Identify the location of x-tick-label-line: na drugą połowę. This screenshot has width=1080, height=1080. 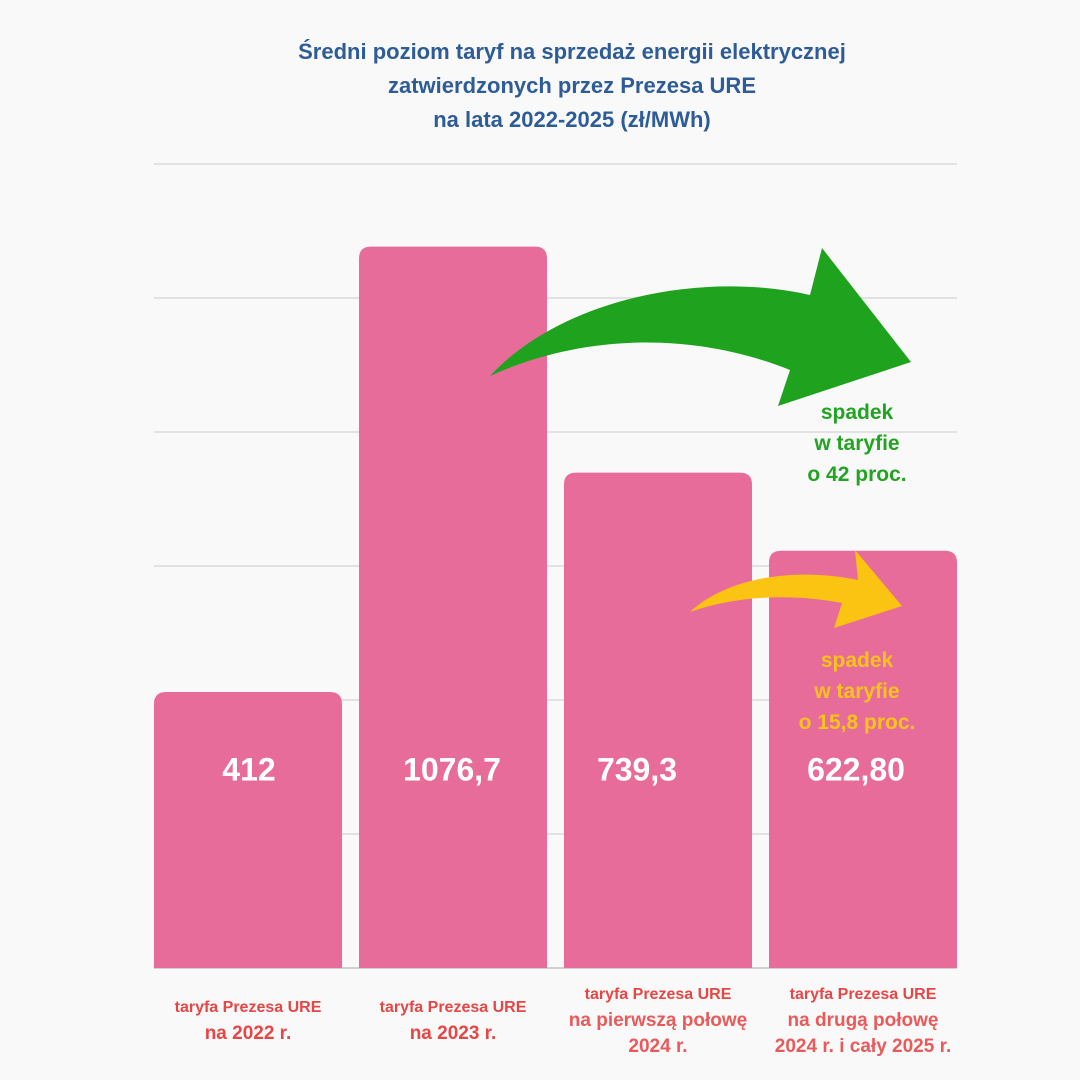
(863, 1020).